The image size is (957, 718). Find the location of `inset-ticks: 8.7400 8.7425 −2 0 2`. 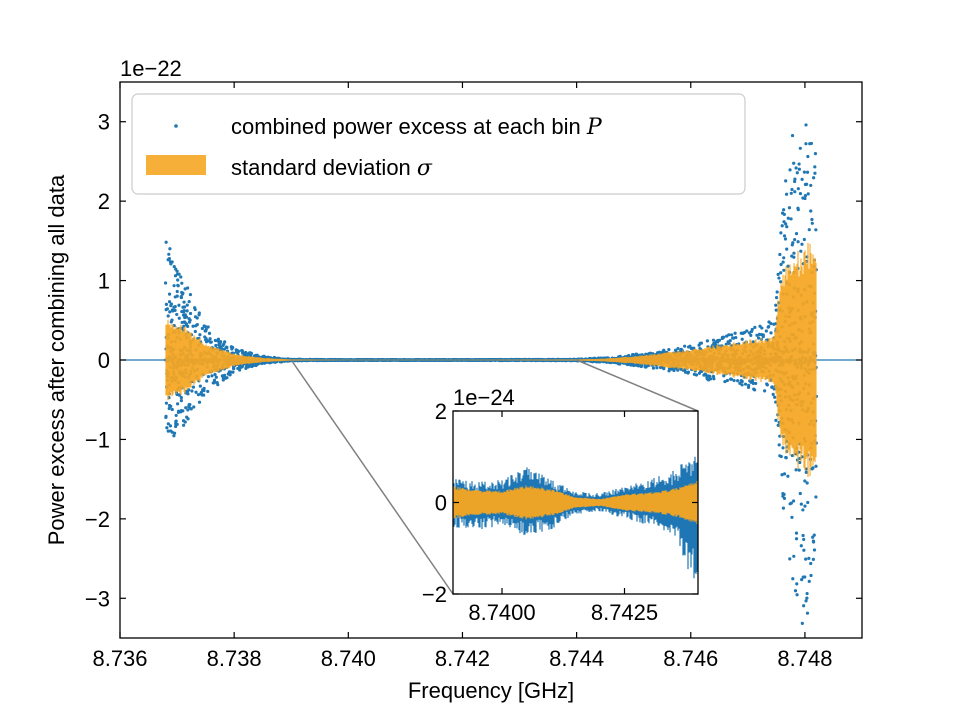

inset-ticks: 8.7400 8.7425 −2 0 2 is located at coordinates (560, 512).